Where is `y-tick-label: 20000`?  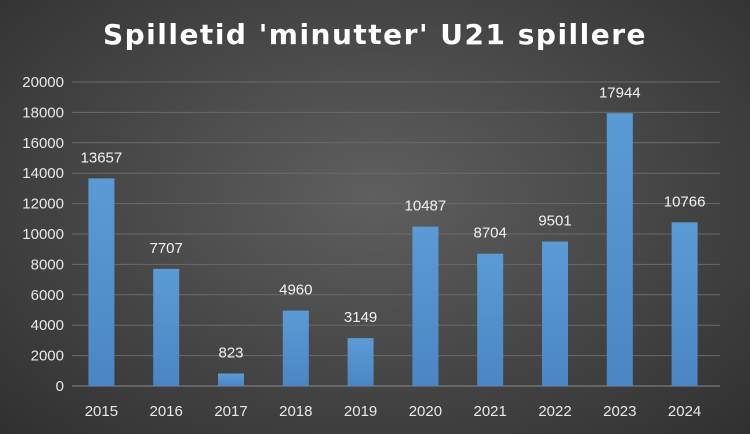 y-tick-label: 20000 is located at coordinates (43, 82).